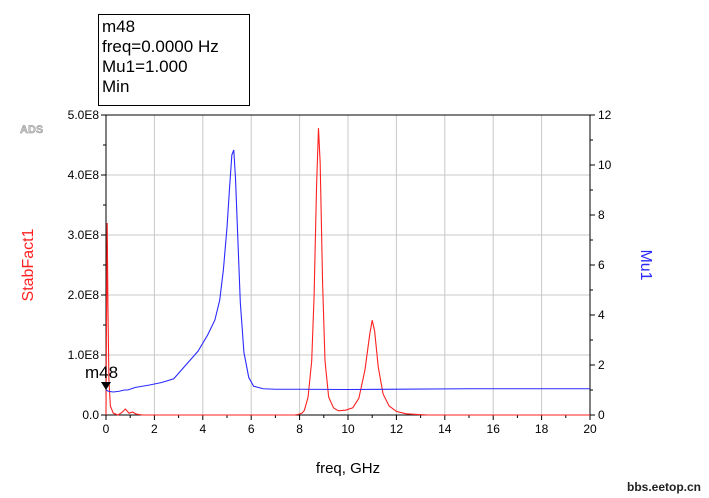 Image resolution: width=709 pixels, height=498 pixels. I want to click on x-tick-label: 10, so click(348, 429).